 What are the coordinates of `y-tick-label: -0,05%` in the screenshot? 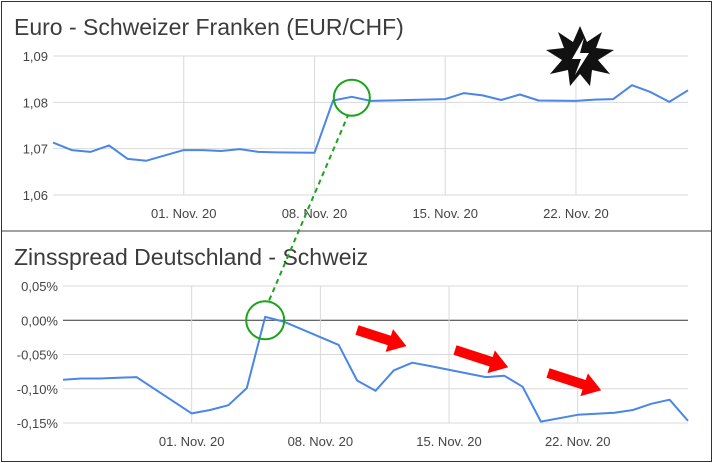 It's located at (38, 355).